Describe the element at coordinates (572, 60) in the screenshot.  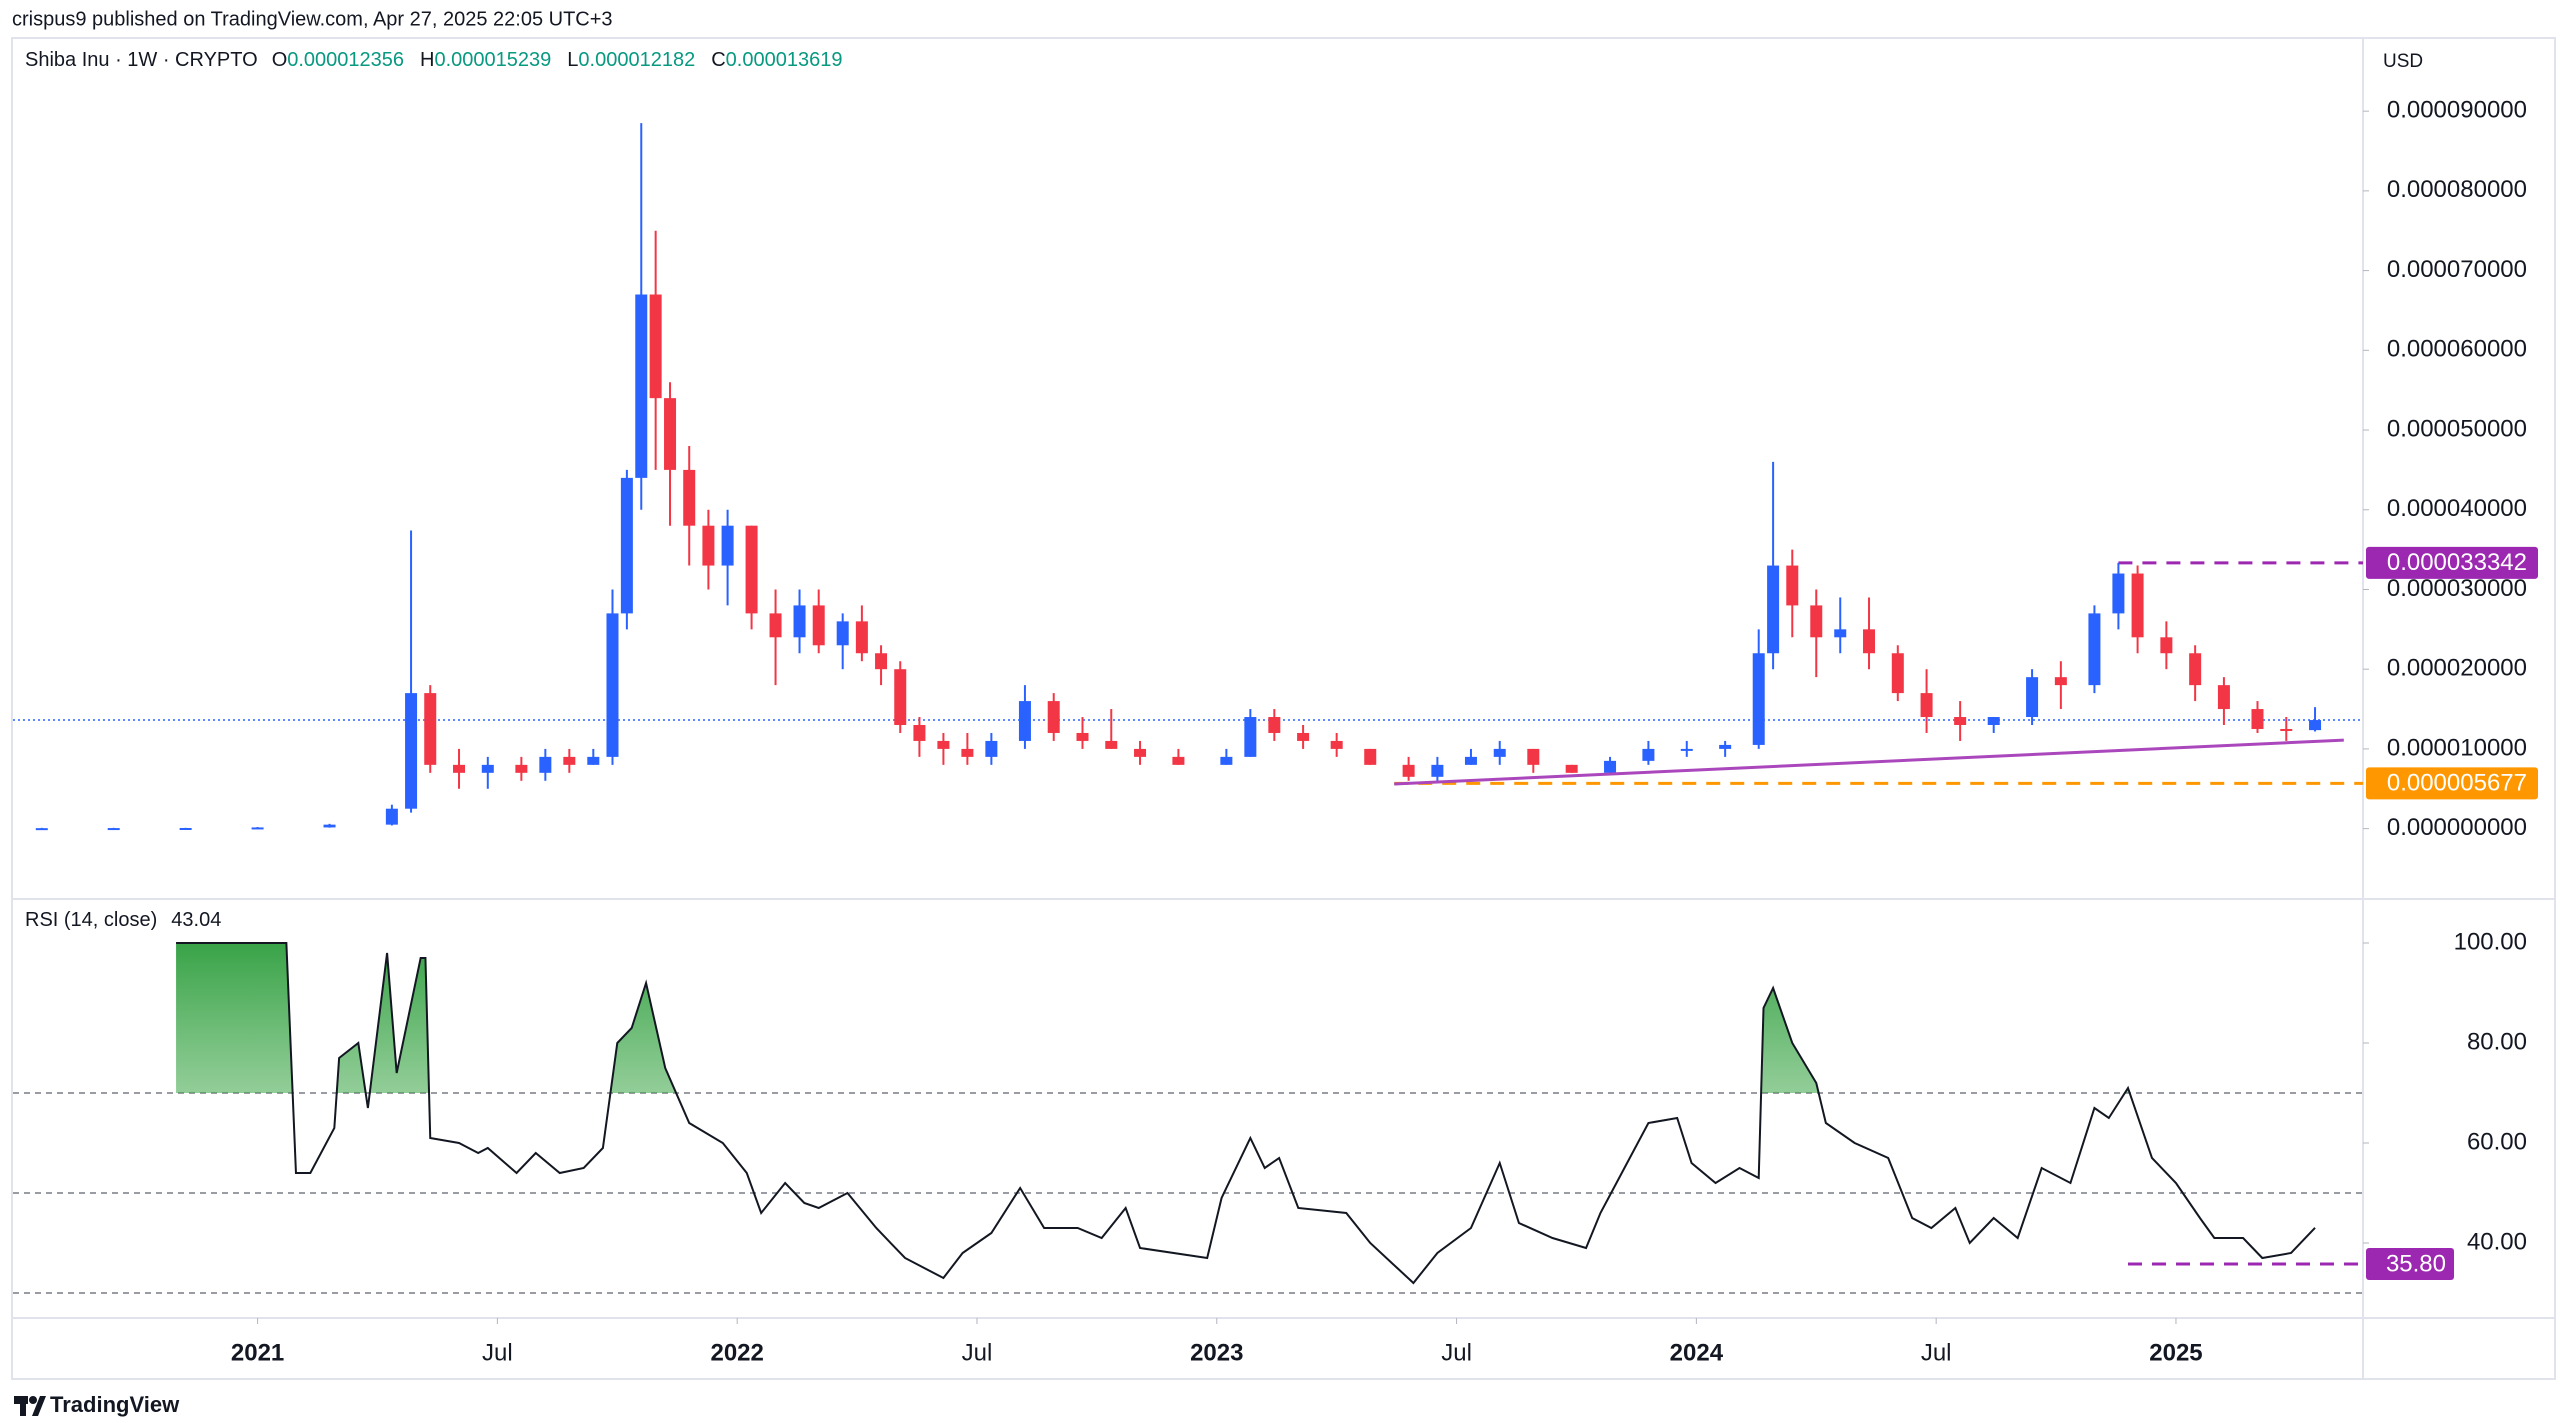
I see `legend-key: L` at that location.